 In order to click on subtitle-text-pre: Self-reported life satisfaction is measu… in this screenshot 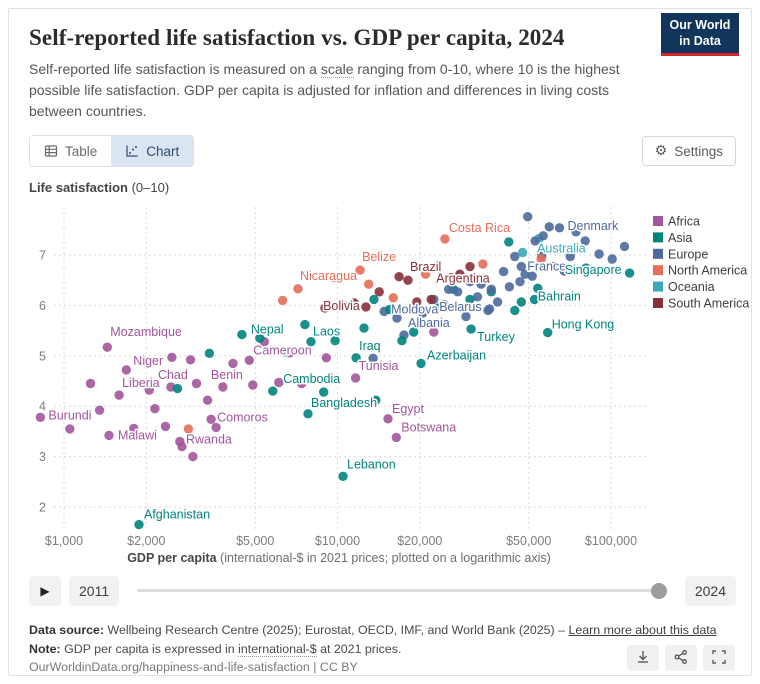, I will do `click(175, 69)`.